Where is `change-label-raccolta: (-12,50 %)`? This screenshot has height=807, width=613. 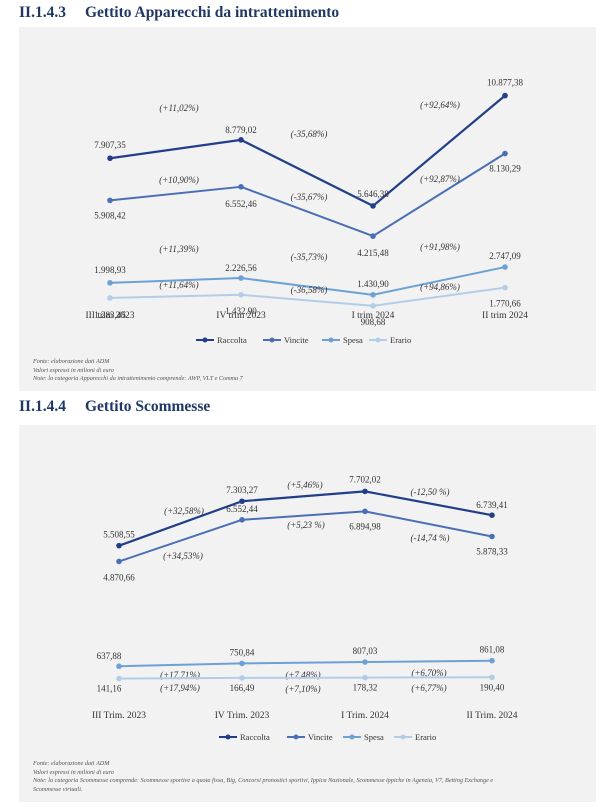
change-label-raccolta: (-12,50 %) is located at coordinates (430, 492).